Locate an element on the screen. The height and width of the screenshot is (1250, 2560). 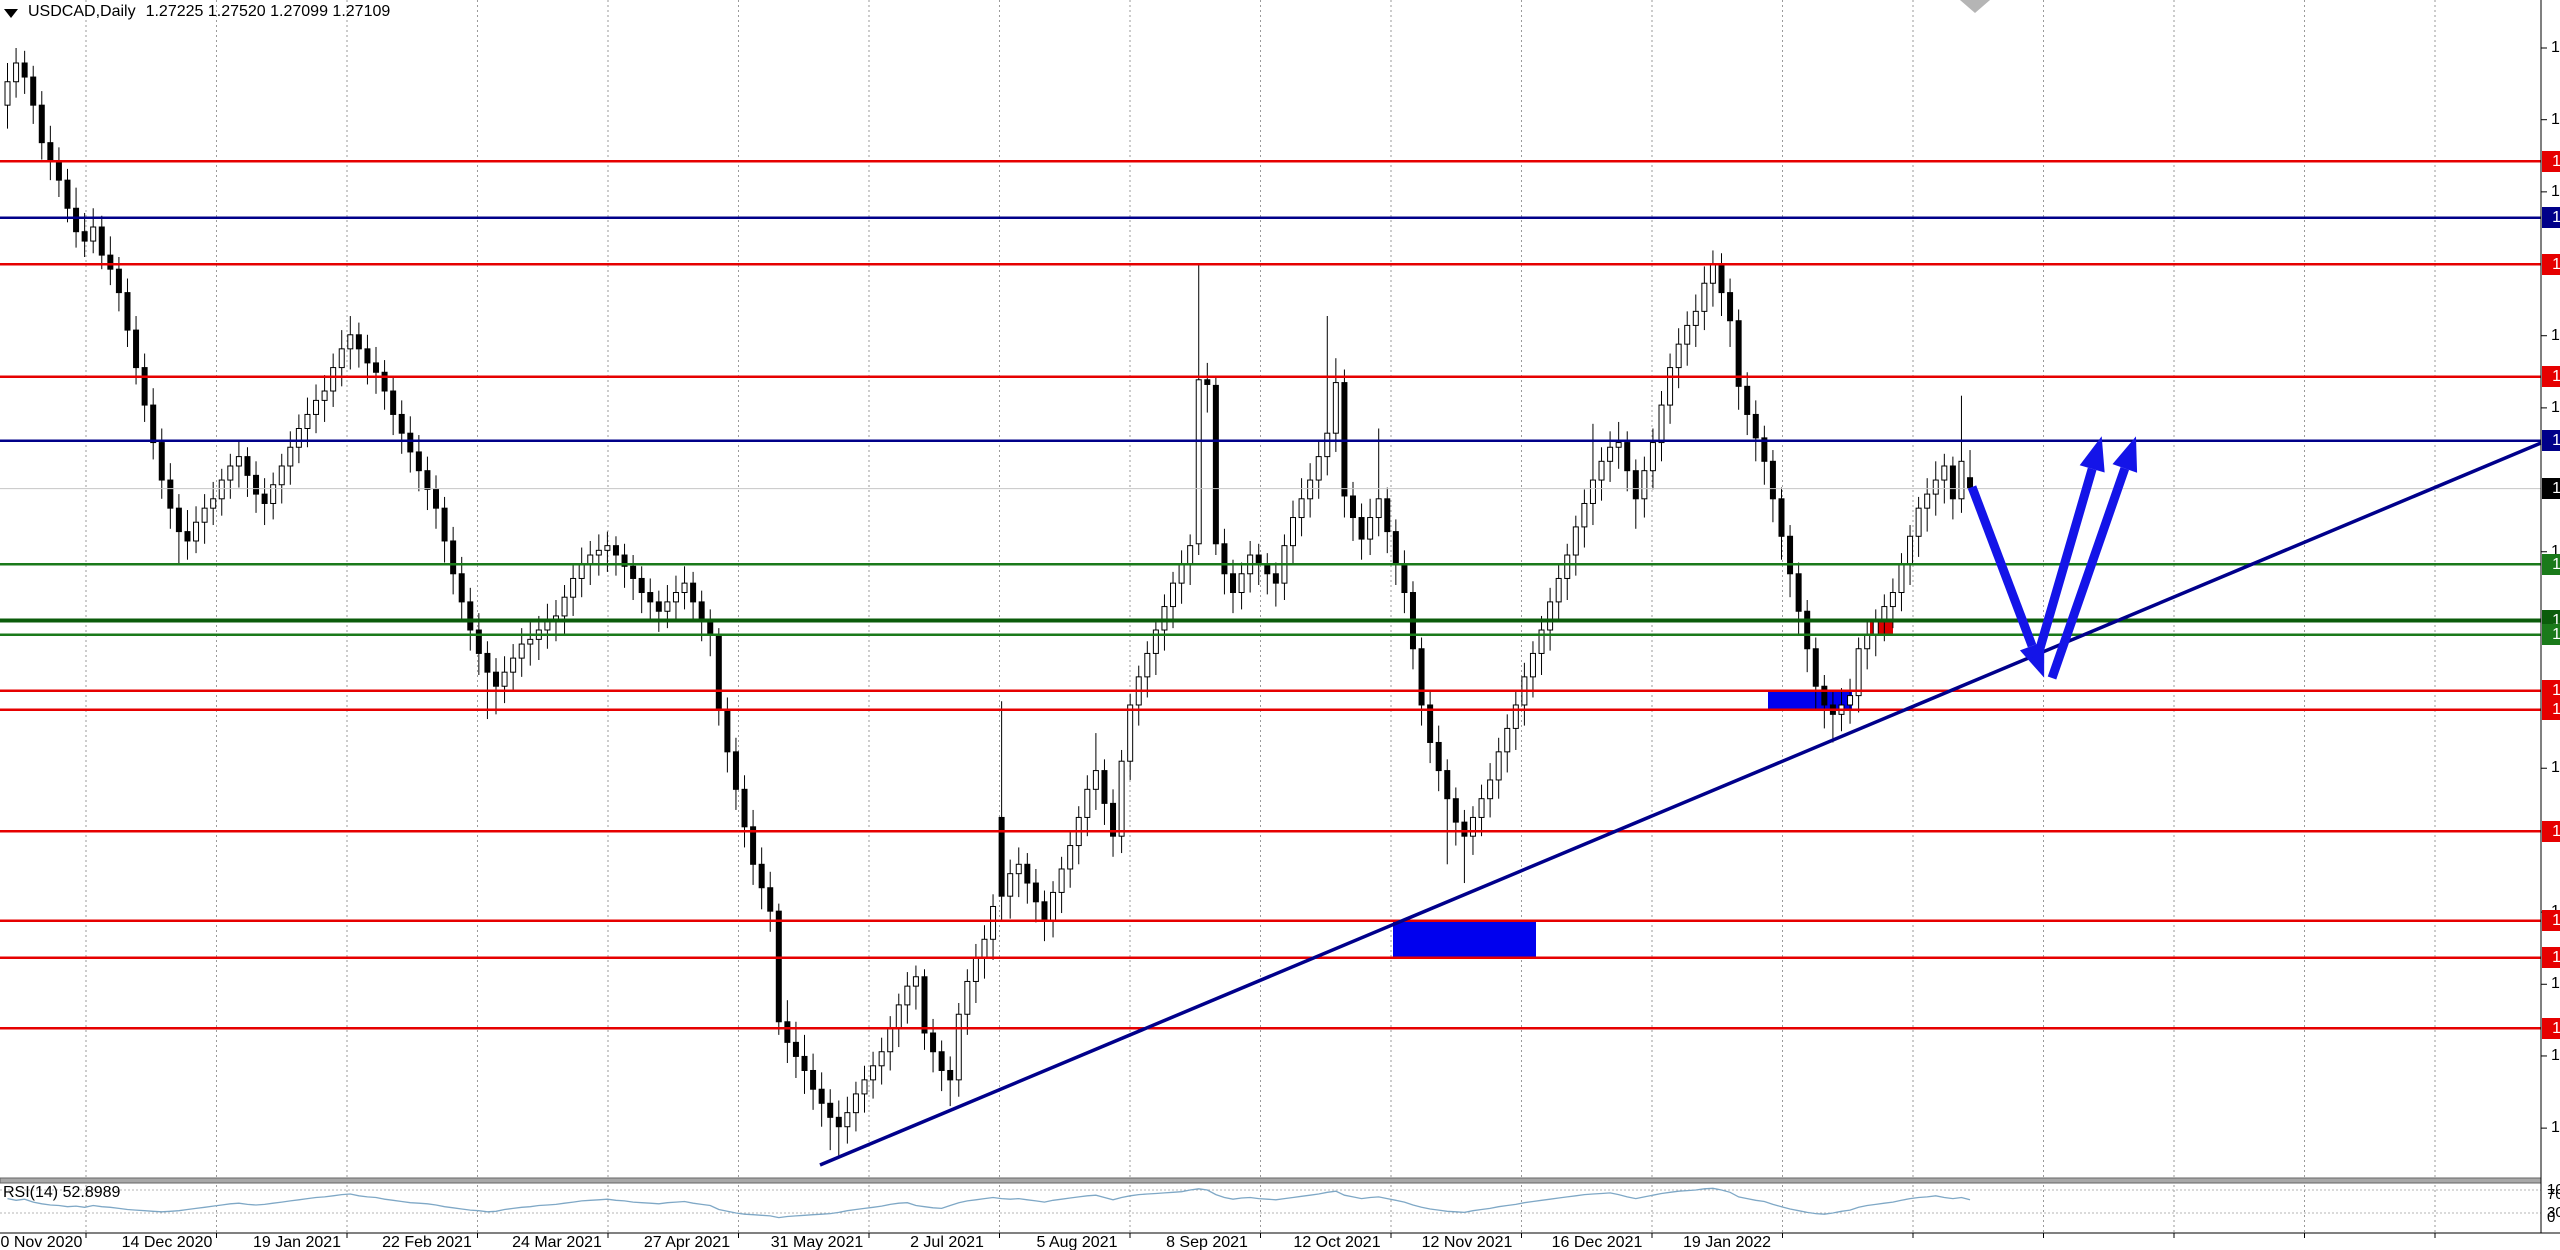
date-label: 27 Apr 2021 is located at coordinates (687, 1242).